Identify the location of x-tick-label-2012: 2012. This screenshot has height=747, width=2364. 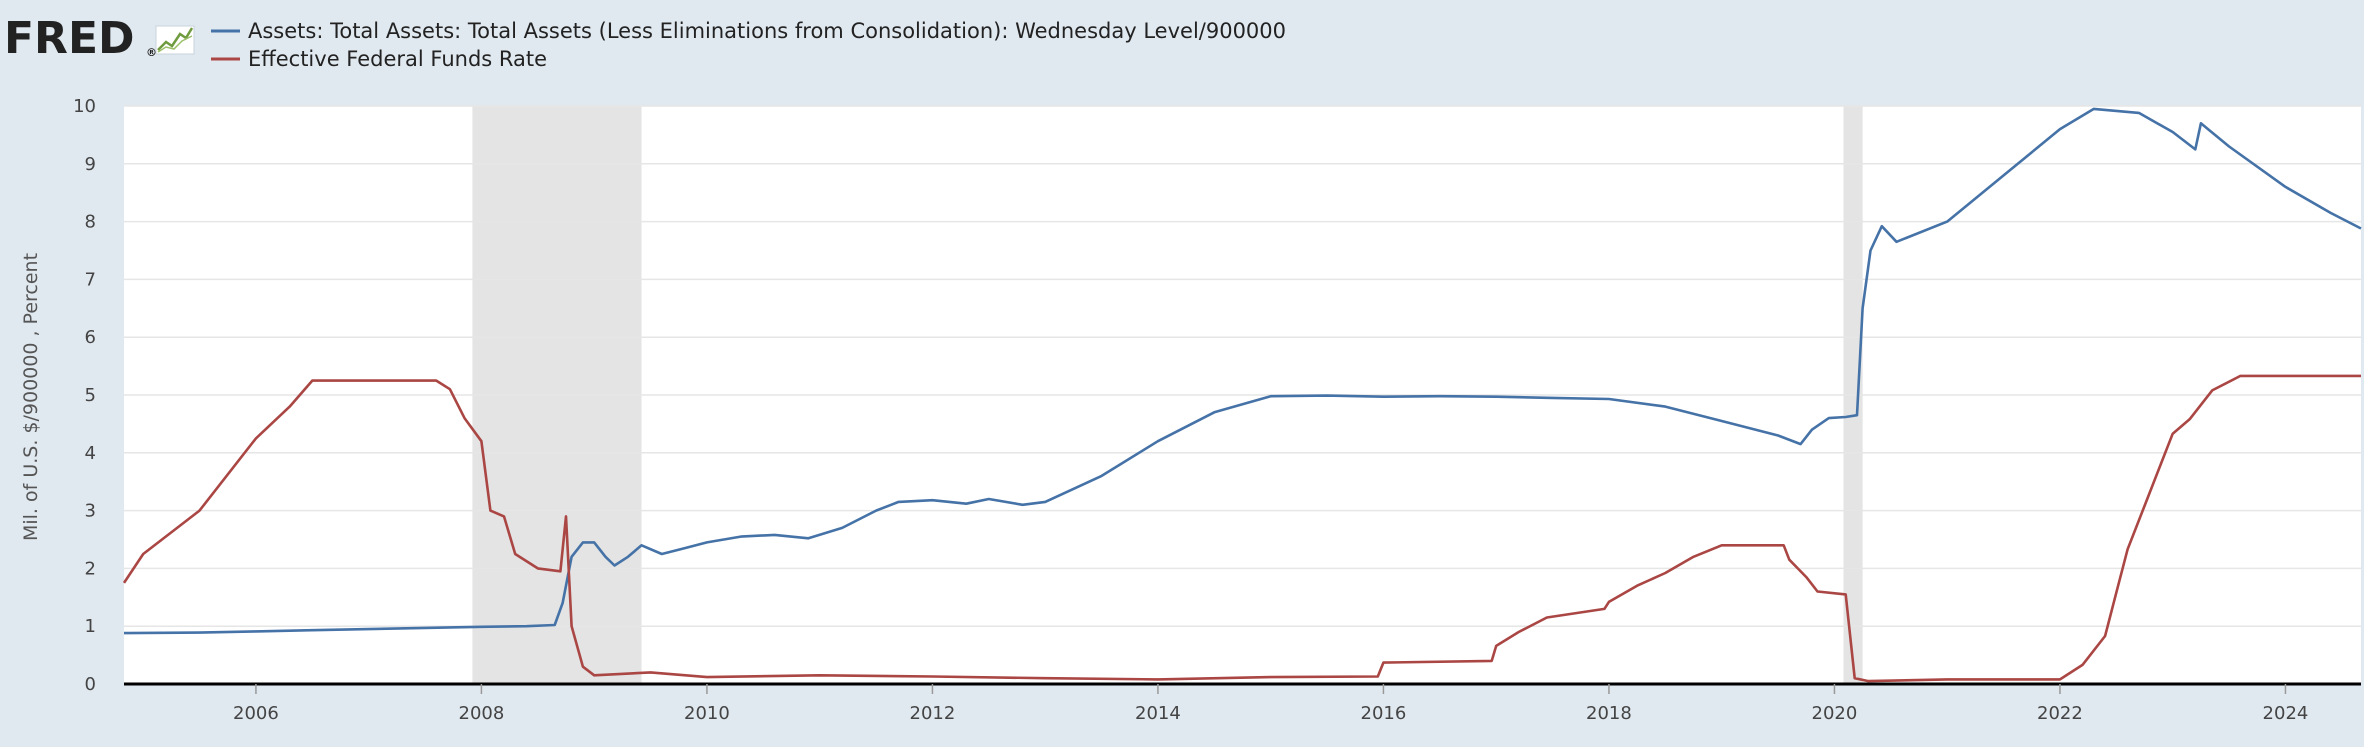
(933, 713).